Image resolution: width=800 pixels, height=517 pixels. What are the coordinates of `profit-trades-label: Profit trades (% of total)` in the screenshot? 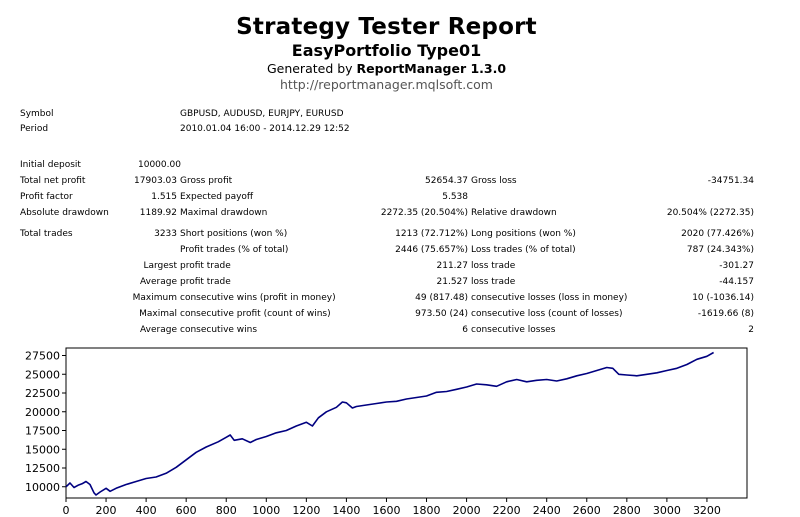 It's located at (234, 250).